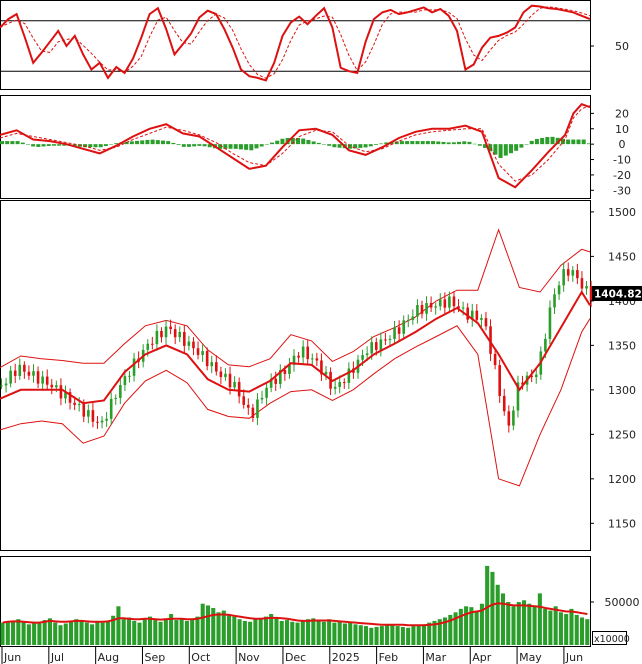 Image resolution: width=642 pixels, height=664 pixels. What do you see at coordinates (617, 293) in the screenshot?
I see `last-price-tag: 1404.820` at bounding box center [617, 293].